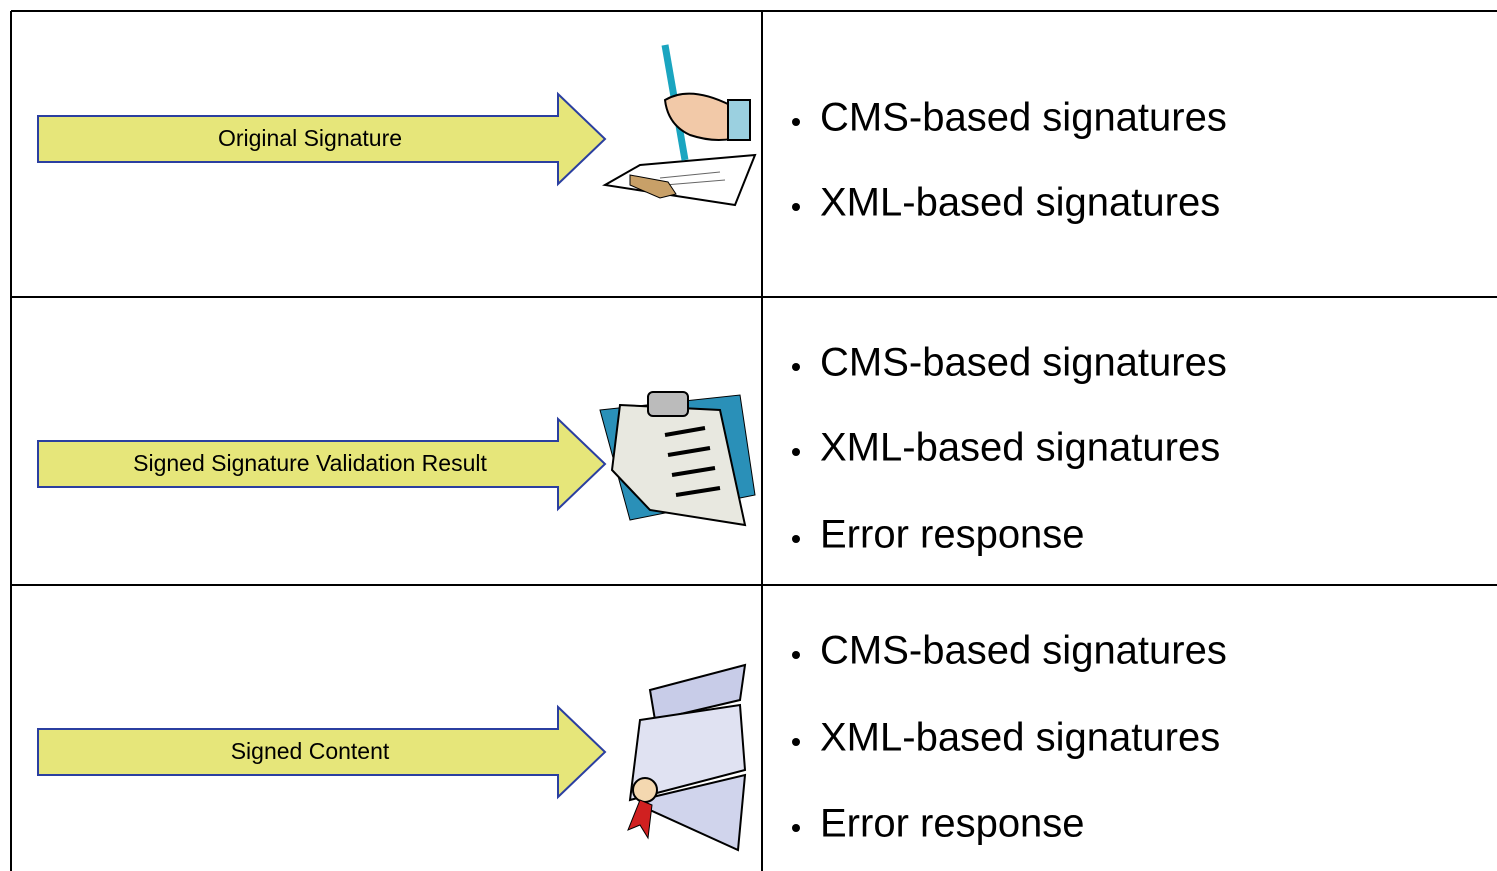 This screenshot has height=871, width=1497. What do you see at coordinates (310, 751) in the screenshot?
I see `arrow-label: Signed Content` at bounding box center [310, 751].